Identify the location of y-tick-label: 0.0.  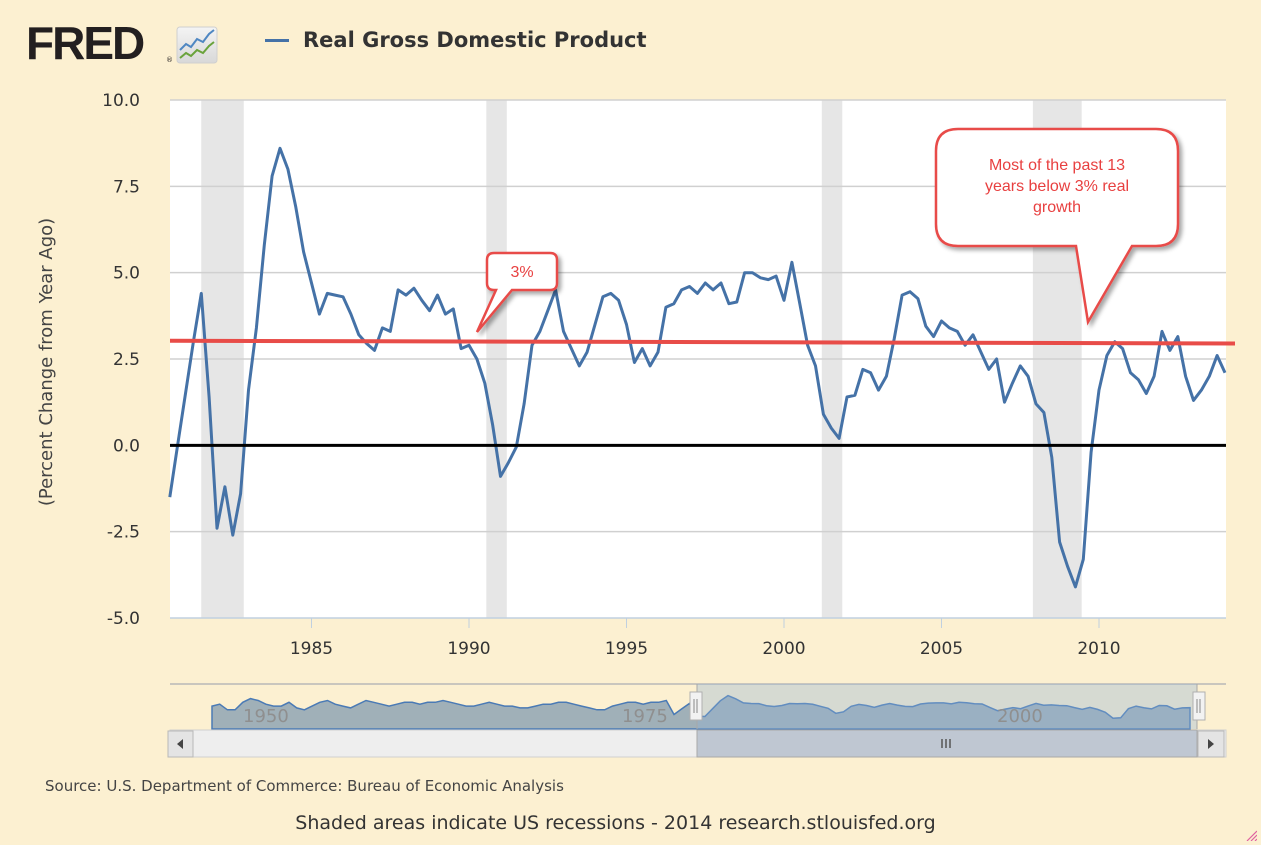
(126, 446).